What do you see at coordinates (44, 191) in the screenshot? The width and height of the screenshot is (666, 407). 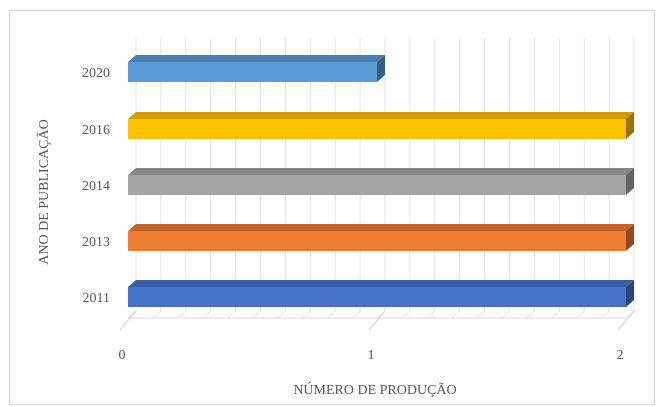 I see `y-axis-title: ANO DE PUBLICAÇÃO` at bounding box center [44, 191].